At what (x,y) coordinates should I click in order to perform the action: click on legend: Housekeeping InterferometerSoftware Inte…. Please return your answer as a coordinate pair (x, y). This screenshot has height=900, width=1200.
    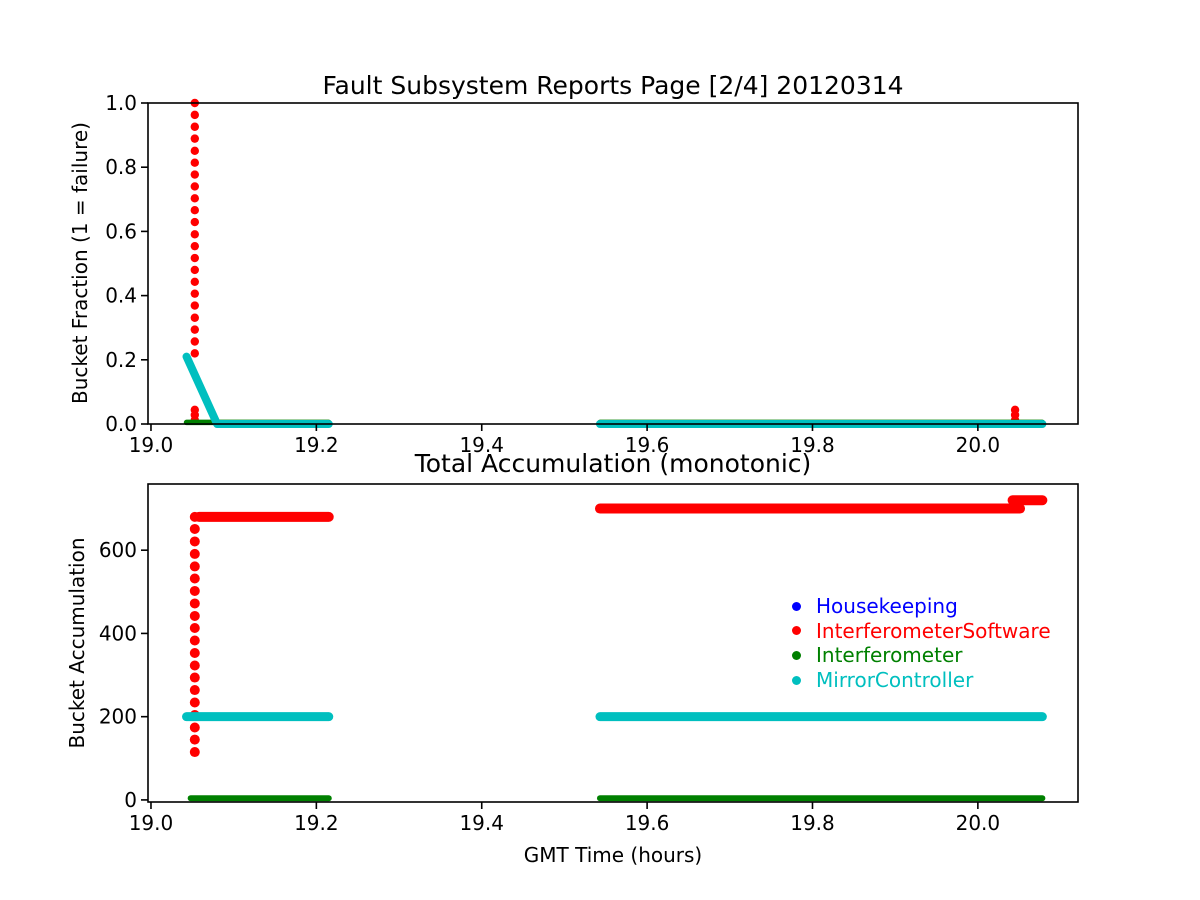
    Looking at the image, I should click on (918, 643).